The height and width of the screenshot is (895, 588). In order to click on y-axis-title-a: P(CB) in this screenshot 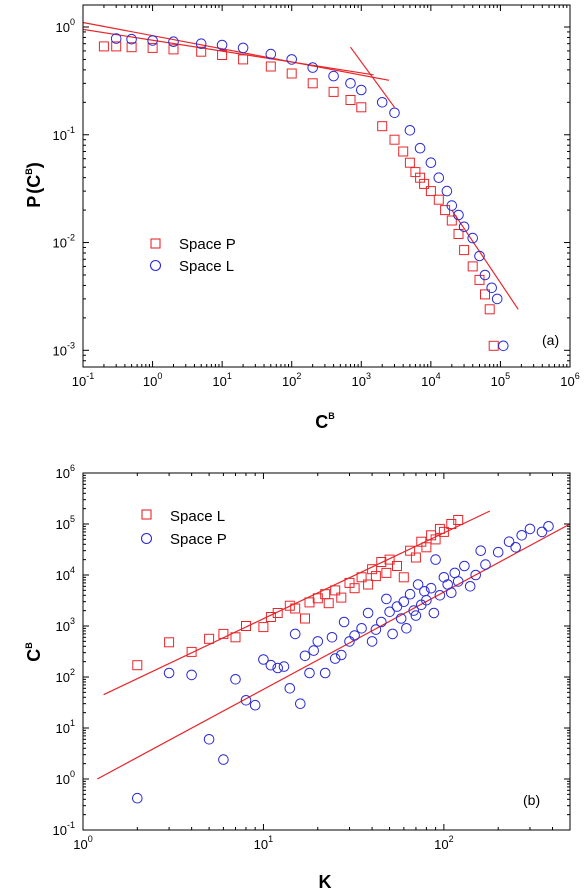, I will do `click(34, 185)`.